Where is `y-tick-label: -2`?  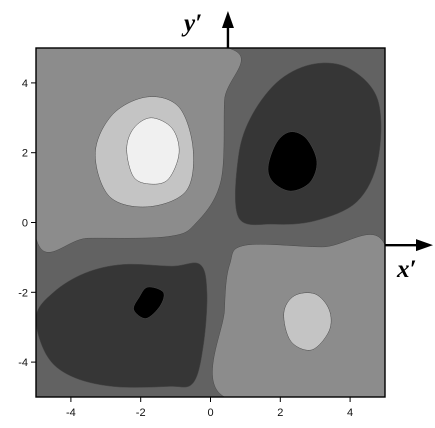
y-tick-label: -2 is located at coordinates (23, 293).